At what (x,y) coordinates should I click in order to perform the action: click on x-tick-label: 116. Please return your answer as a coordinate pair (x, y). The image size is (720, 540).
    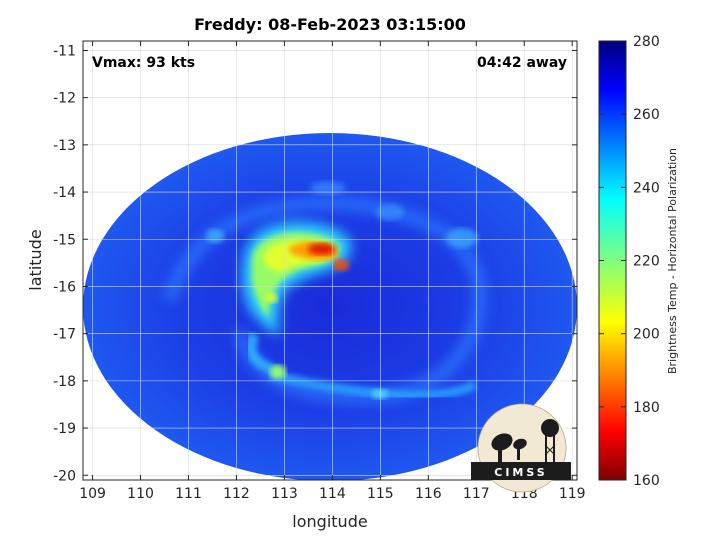
    Looking at the image, I should click on (428, 494).